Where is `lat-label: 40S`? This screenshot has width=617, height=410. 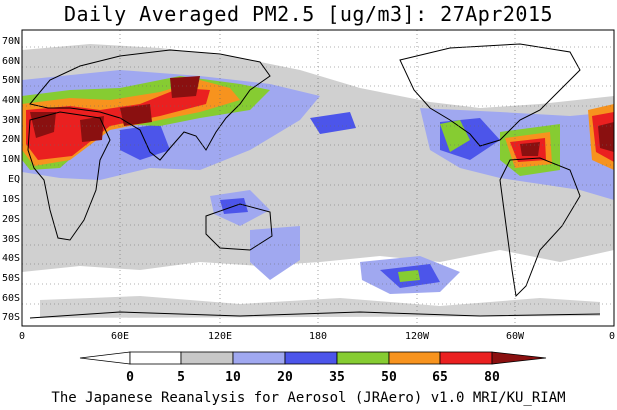 lat-label: 40S is located at coordinates (11, 258).